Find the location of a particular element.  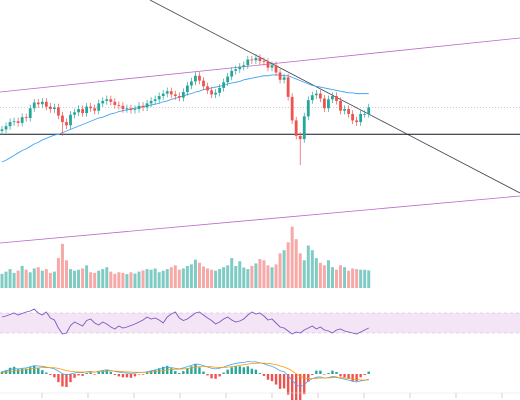

upper-channel-line is located at coordinates (260, 65).